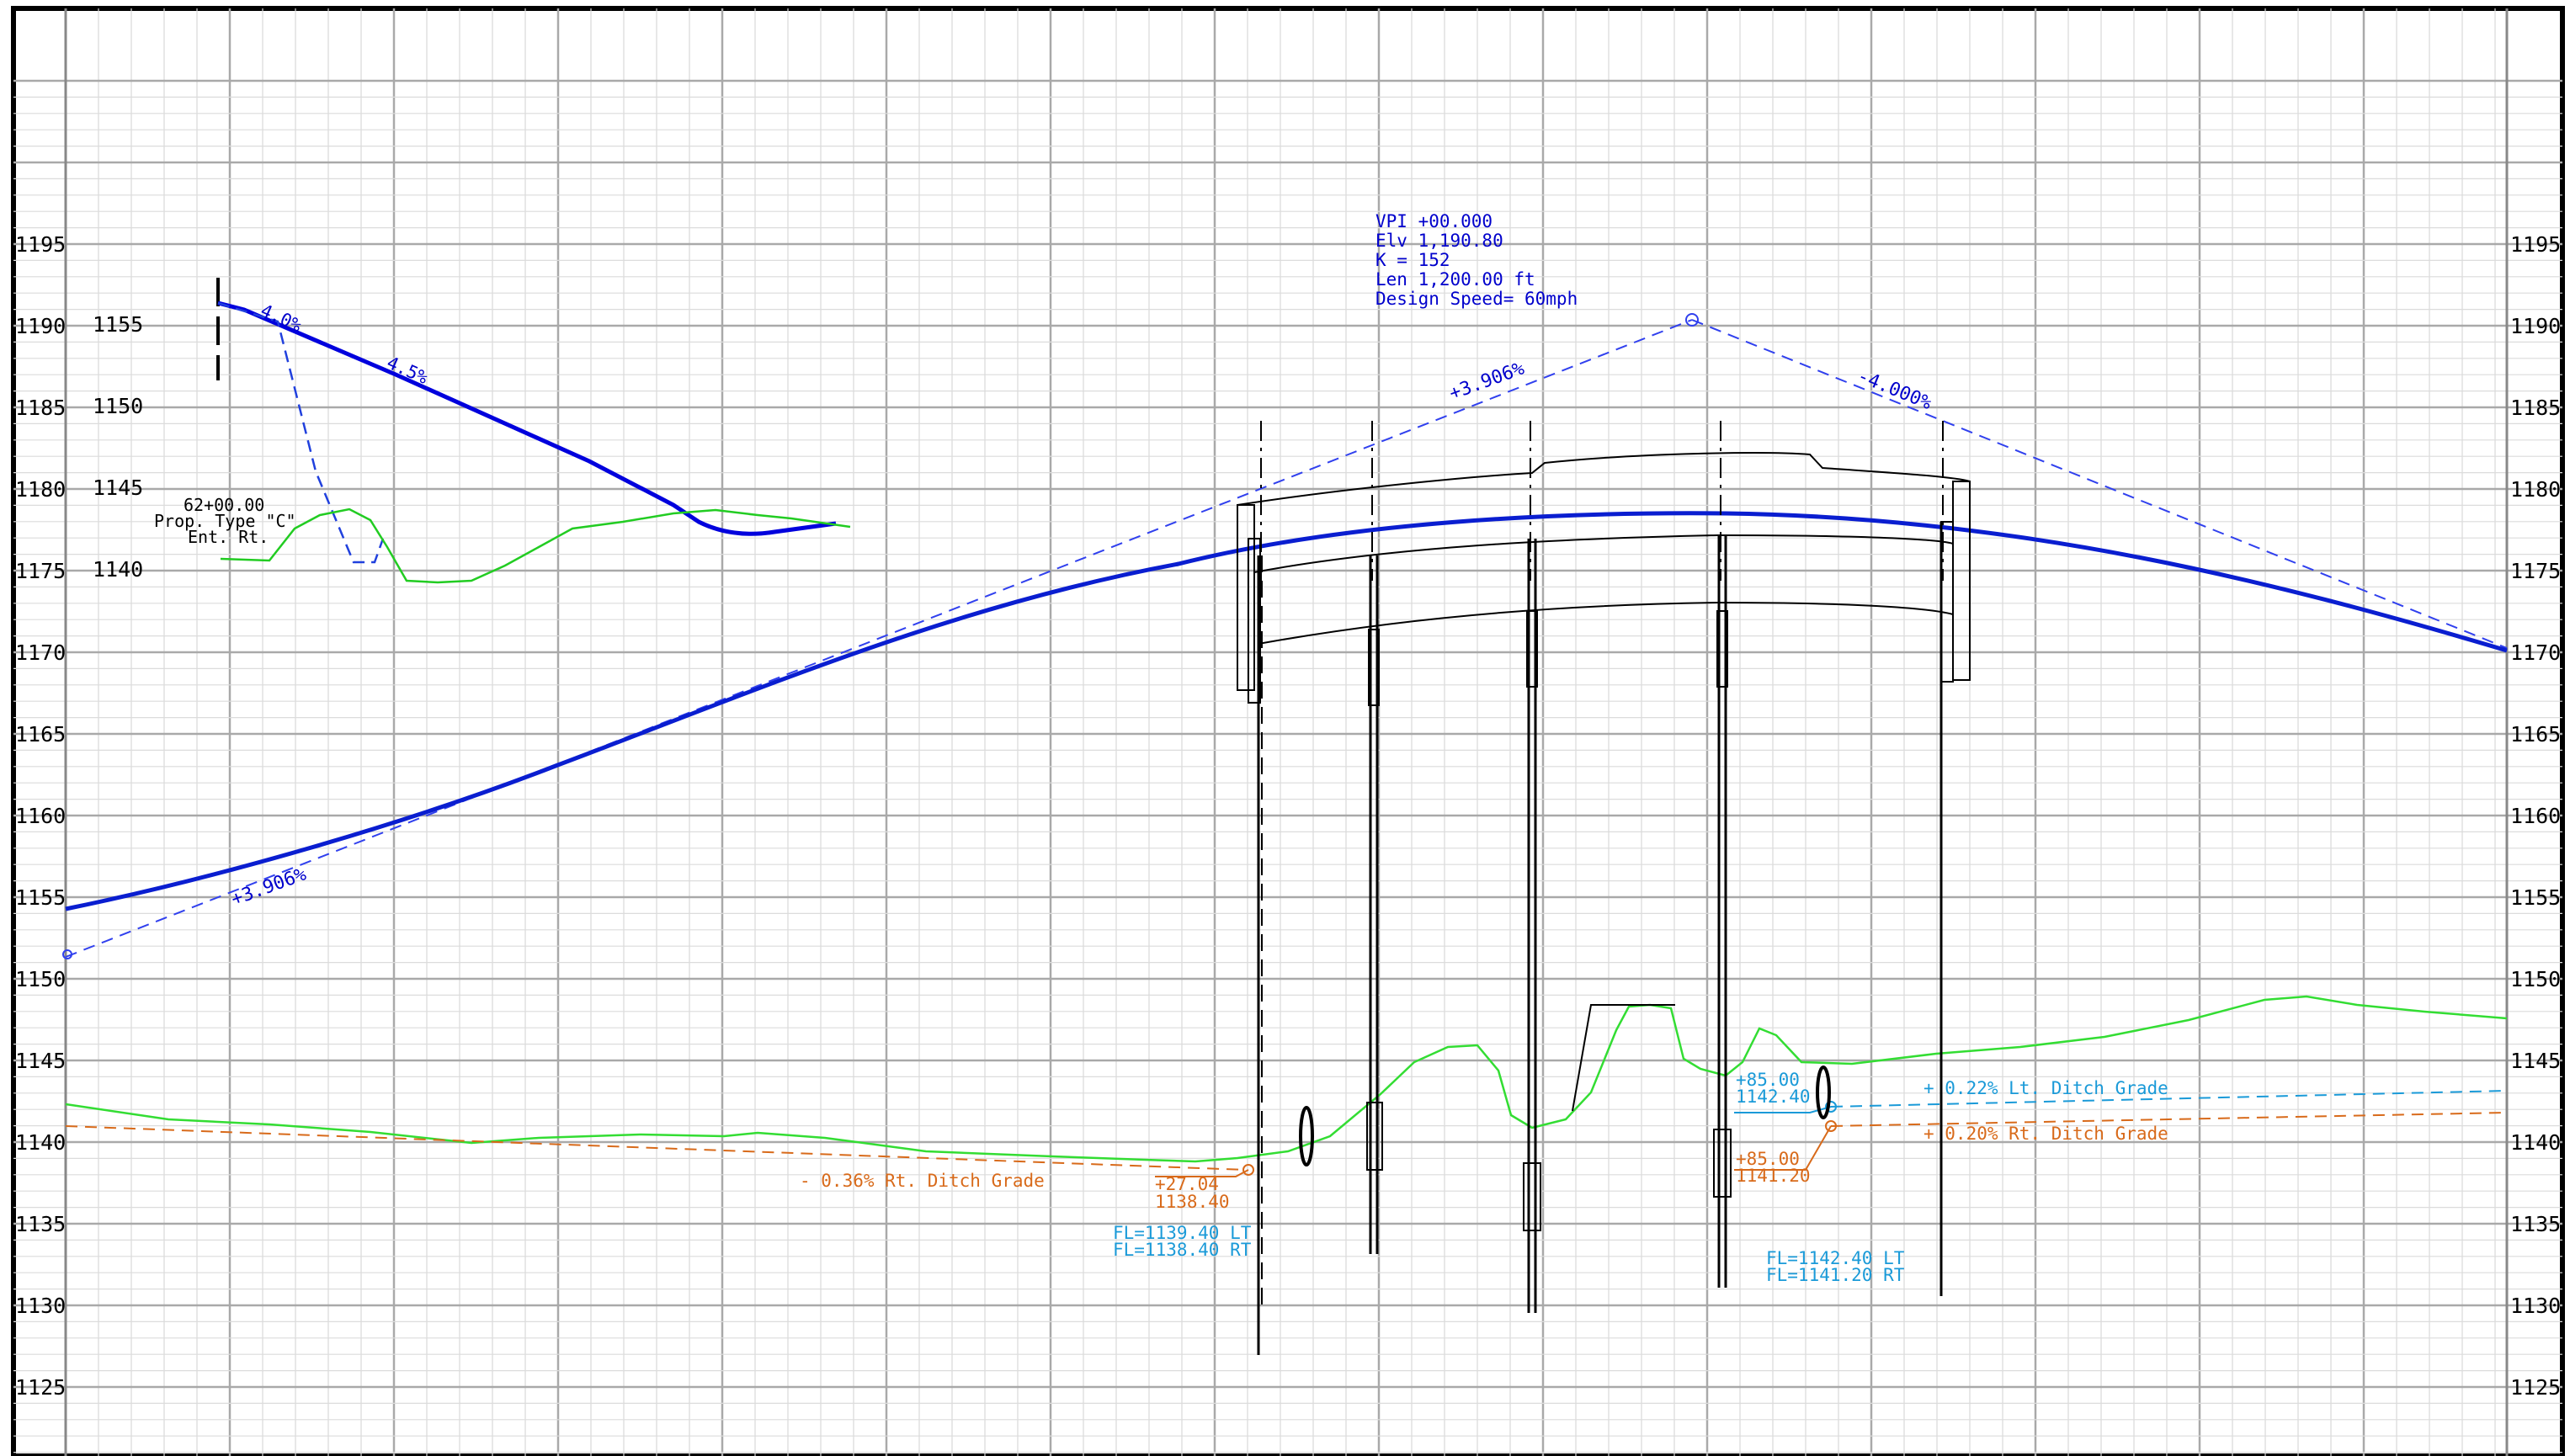 The image size is (2570, 1456). What do you see at coordinates (228, 537) in the screenshot?
I see `inset-description-line2: Ent. Rt.` at bounding box center [228, 537].